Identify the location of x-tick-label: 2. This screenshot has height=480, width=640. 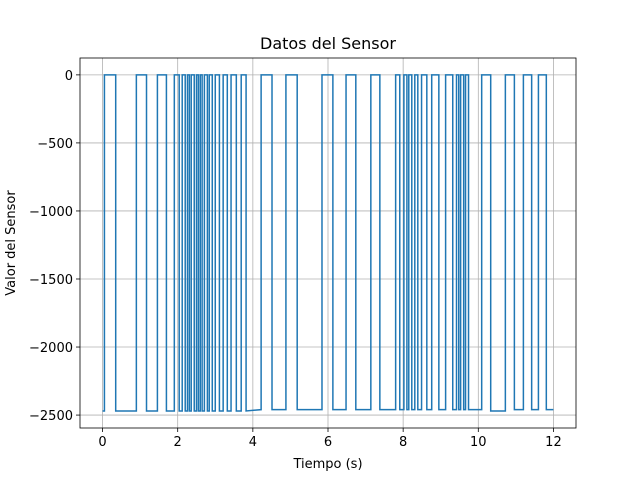
(178, 442).